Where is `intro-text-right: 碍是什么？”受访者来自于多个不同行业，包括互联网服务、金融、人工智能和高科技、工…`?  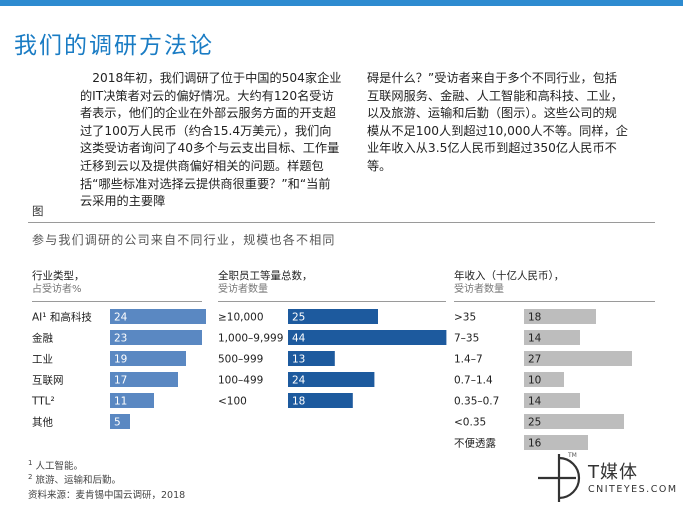
intro-text-right: 碍是什么？”受访者来自于多个不同行业，包括互联网服务、金融、人工智能和高科技、工… is located at coordinates (498, 123).